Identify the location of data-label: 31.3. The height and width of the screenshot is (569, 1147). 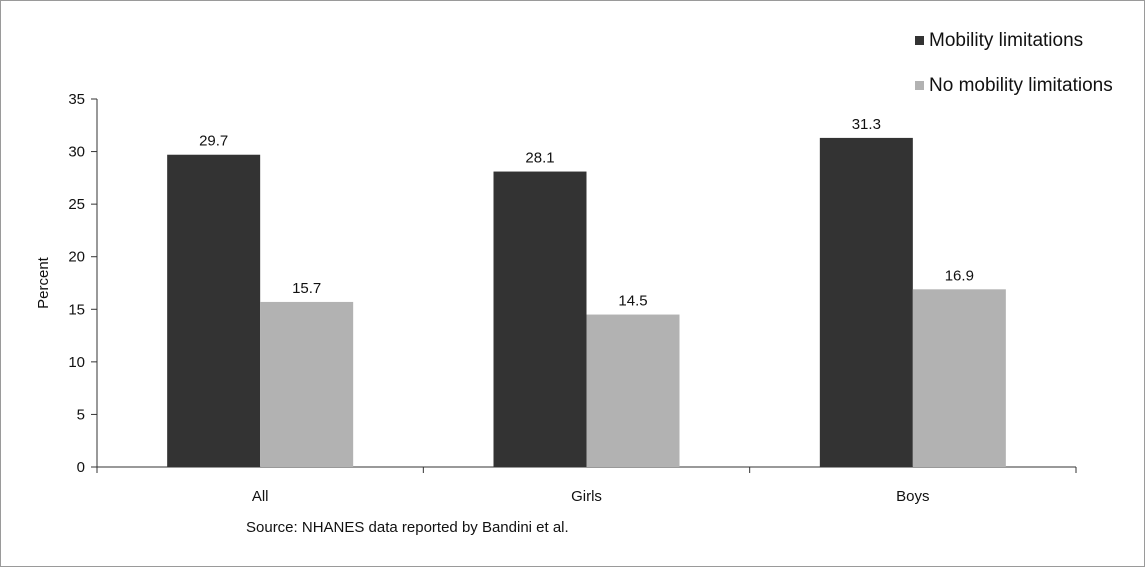
(866, 124).